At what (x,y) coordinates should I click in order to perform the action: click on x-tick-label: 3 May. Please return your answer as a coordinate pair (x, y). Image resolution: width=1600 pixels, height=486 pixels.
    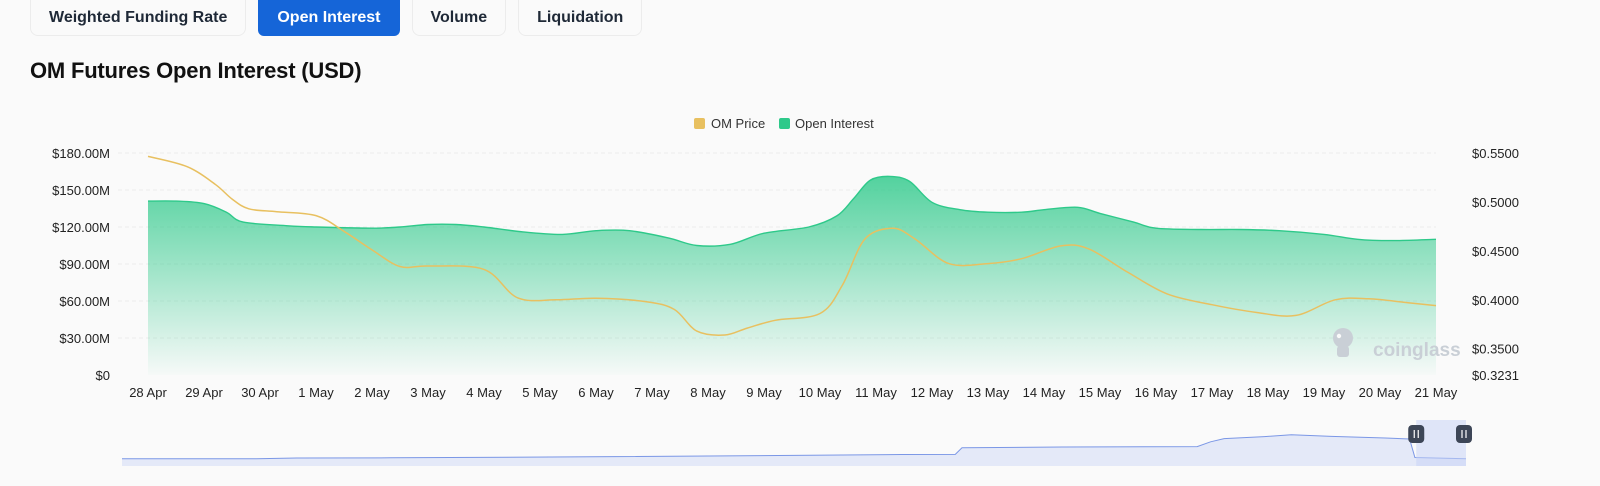
    Looking at the image, I should click on (428, 392).